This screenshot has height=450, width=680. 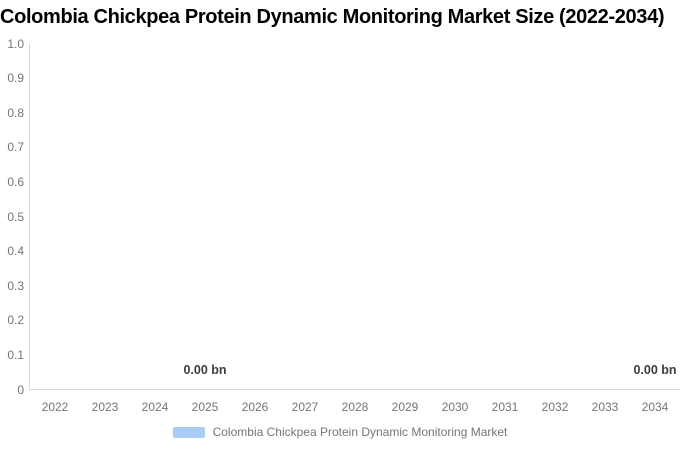 What do you see at coordinates (655, 407) in the screenshot?
I see `x-axis-tick-label: 2034` at bounding box center [655, 407].